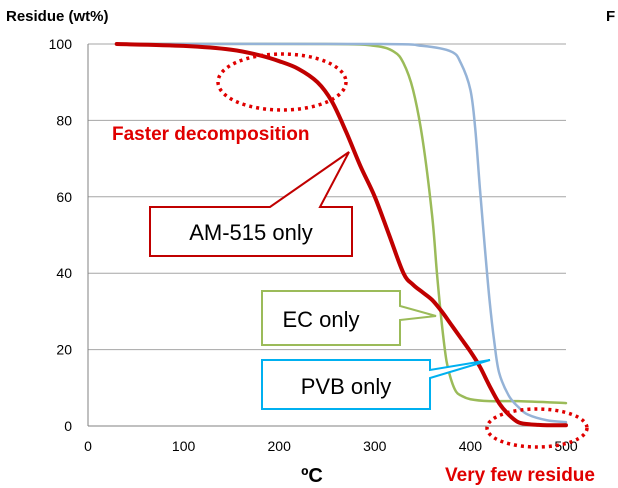 This screenshot has width=618, height=488. What do you see at coordinates (346, 386) in the screenshot?
I see `pvb-callout-label: PVB only` at bounding box center [346, 386].